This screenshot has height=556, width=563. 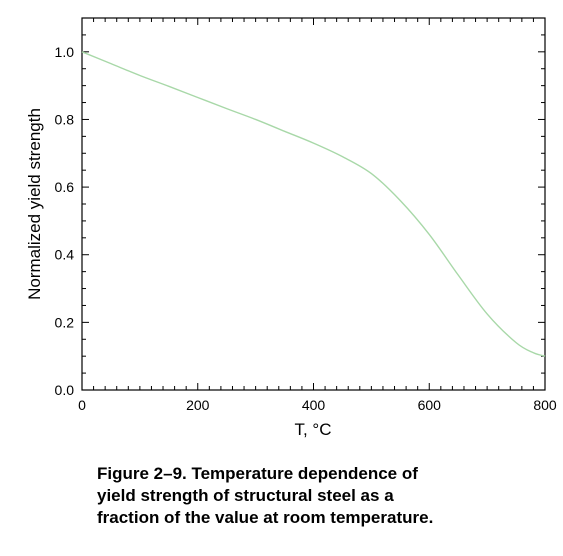 I want to click on x-tick-label: 200, so click(x=198, y=405).